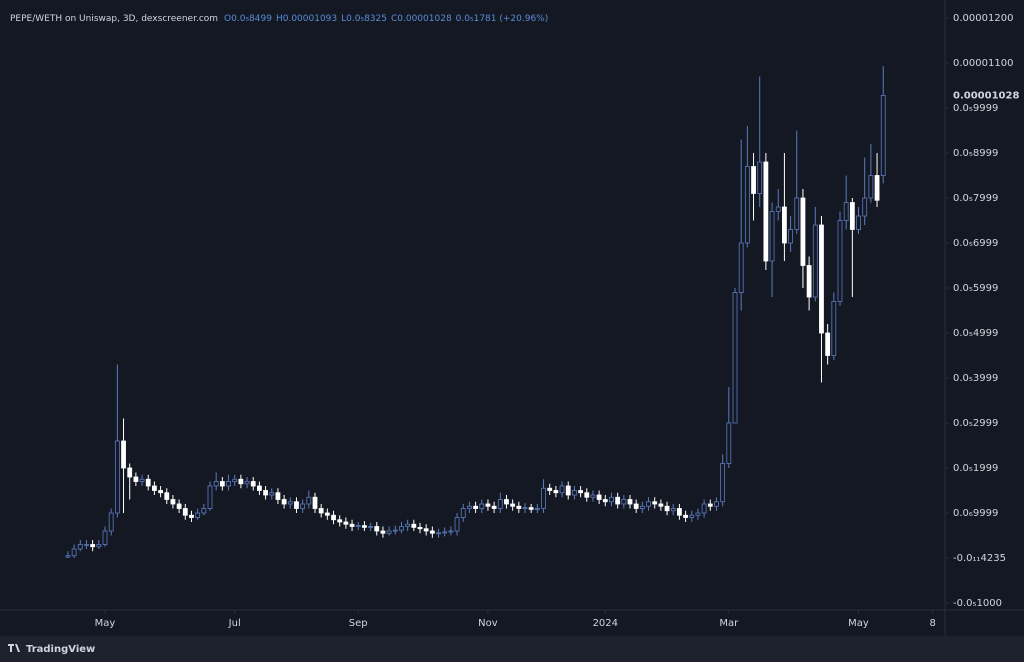 Image resolution: width=1024 pixels, height=662 pixels. I want to click on y-tick-label: 0.0₅3999, so click(975, 378).